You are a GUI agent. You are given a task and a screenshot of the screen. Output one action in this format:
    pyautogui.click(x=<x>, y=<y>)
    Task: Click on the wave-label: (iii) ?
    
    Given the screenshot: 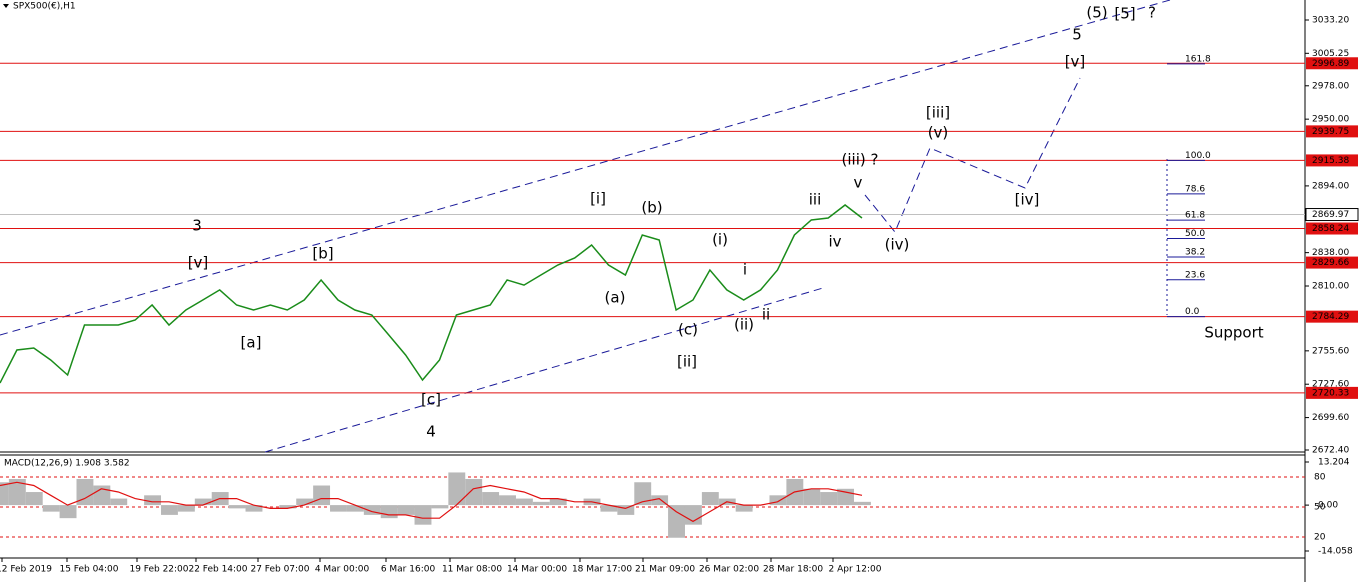 What is the action you would take?
    pyautogui.click(x=860, y=160)
    